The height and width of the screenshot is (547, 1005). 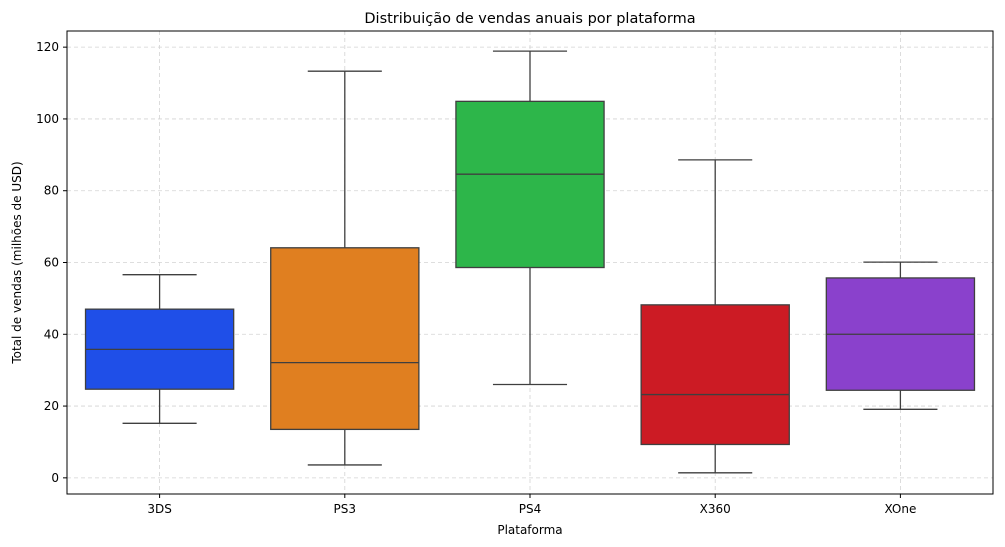 What do you see at coordinates (159, 349) in the screenshot?
I see `box-3ds` at bounding box center [159, 349].